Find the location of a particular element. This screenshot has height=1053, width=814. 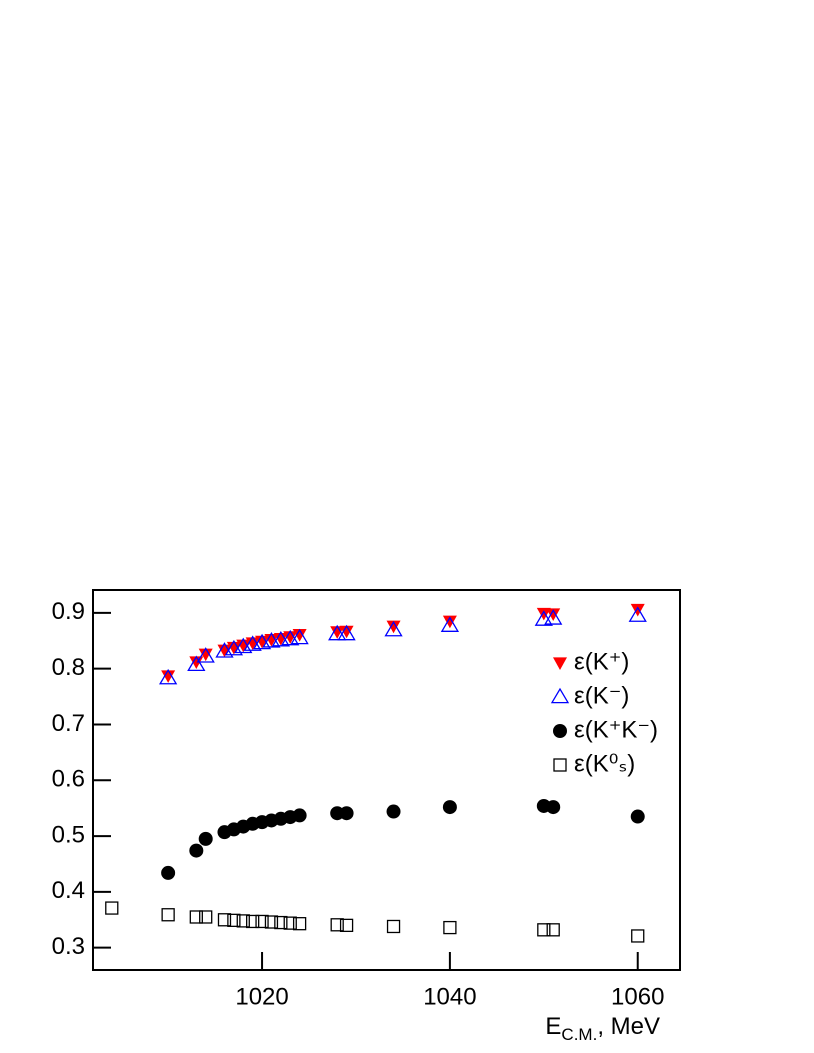

y-tick-label: 0.6 is located at coordinates (68, 779).